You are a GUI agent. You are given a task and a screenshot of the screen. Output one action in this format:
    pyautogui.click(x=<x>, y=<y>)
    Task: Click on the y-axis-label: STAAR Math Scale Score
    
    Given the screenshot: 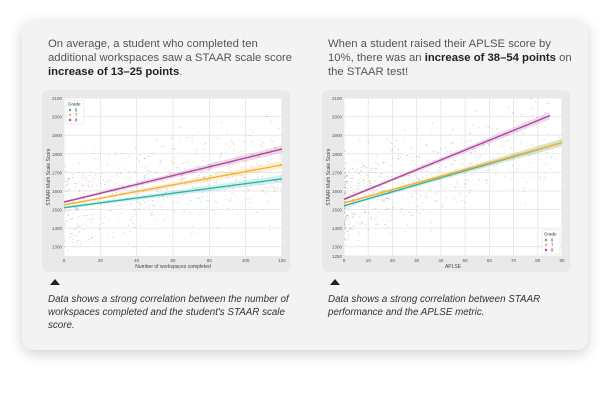 What is the action you would take?
    pyautogui.click(x=49, y=176)
    